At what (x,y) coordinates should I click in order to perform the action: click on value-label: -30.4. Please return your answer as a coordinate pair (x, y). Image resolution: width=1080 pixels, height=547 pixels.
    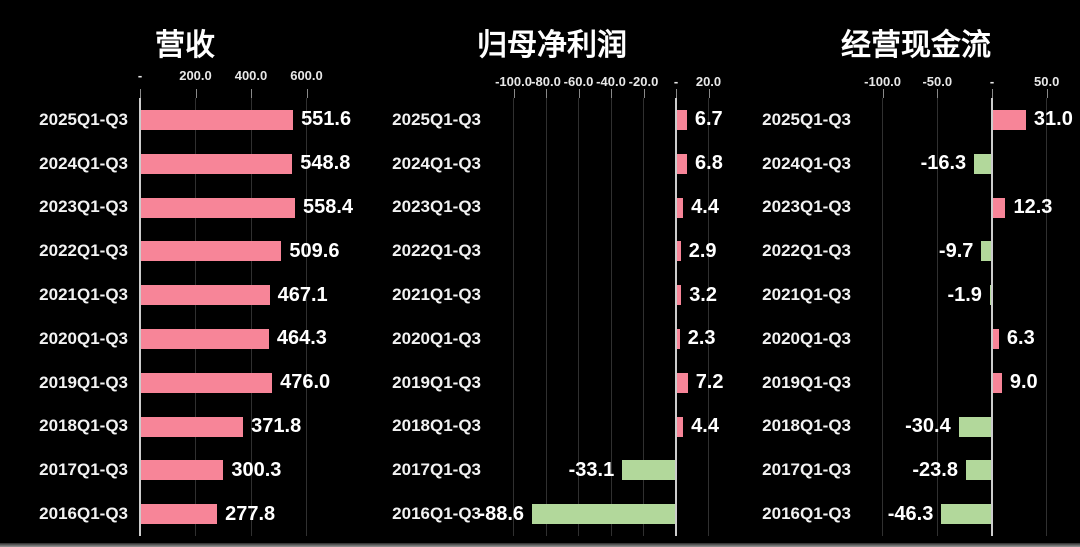
    Looking at the image, I should click on (928, 425).